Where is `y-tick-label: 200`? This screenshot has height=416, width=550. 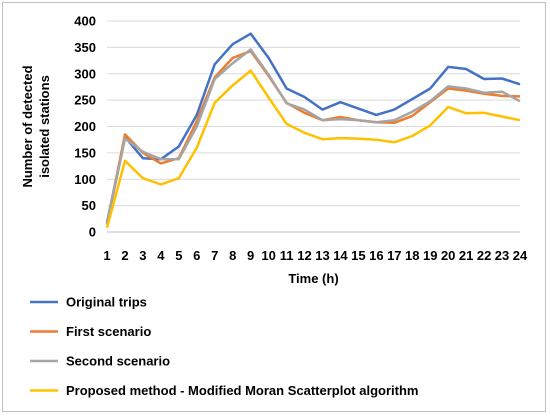 y-tick-label: 200 is located at coordinates (85, 126).